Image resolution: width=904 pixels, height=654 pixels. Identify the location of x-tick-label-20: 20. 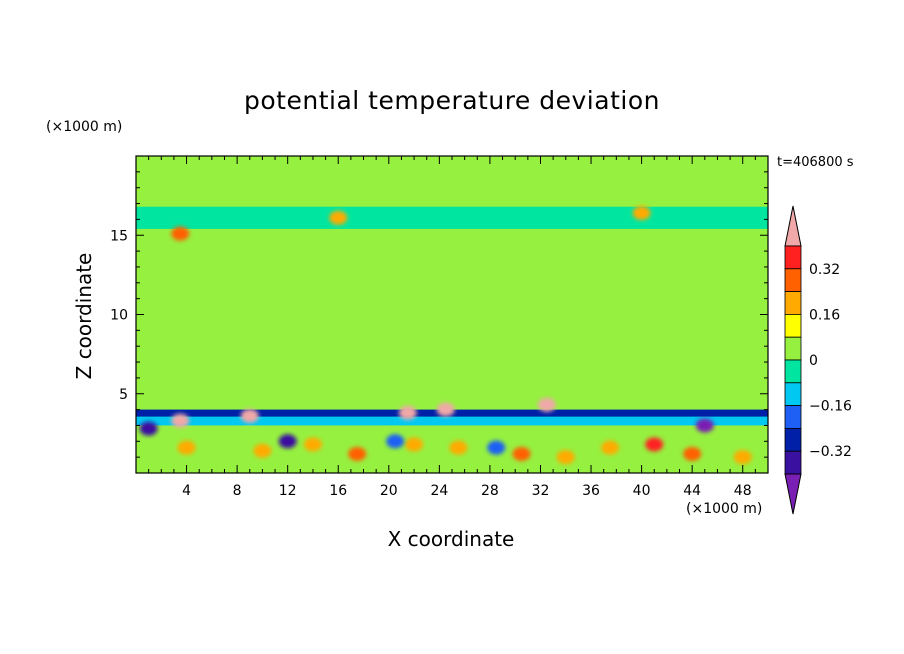
(389, 491).